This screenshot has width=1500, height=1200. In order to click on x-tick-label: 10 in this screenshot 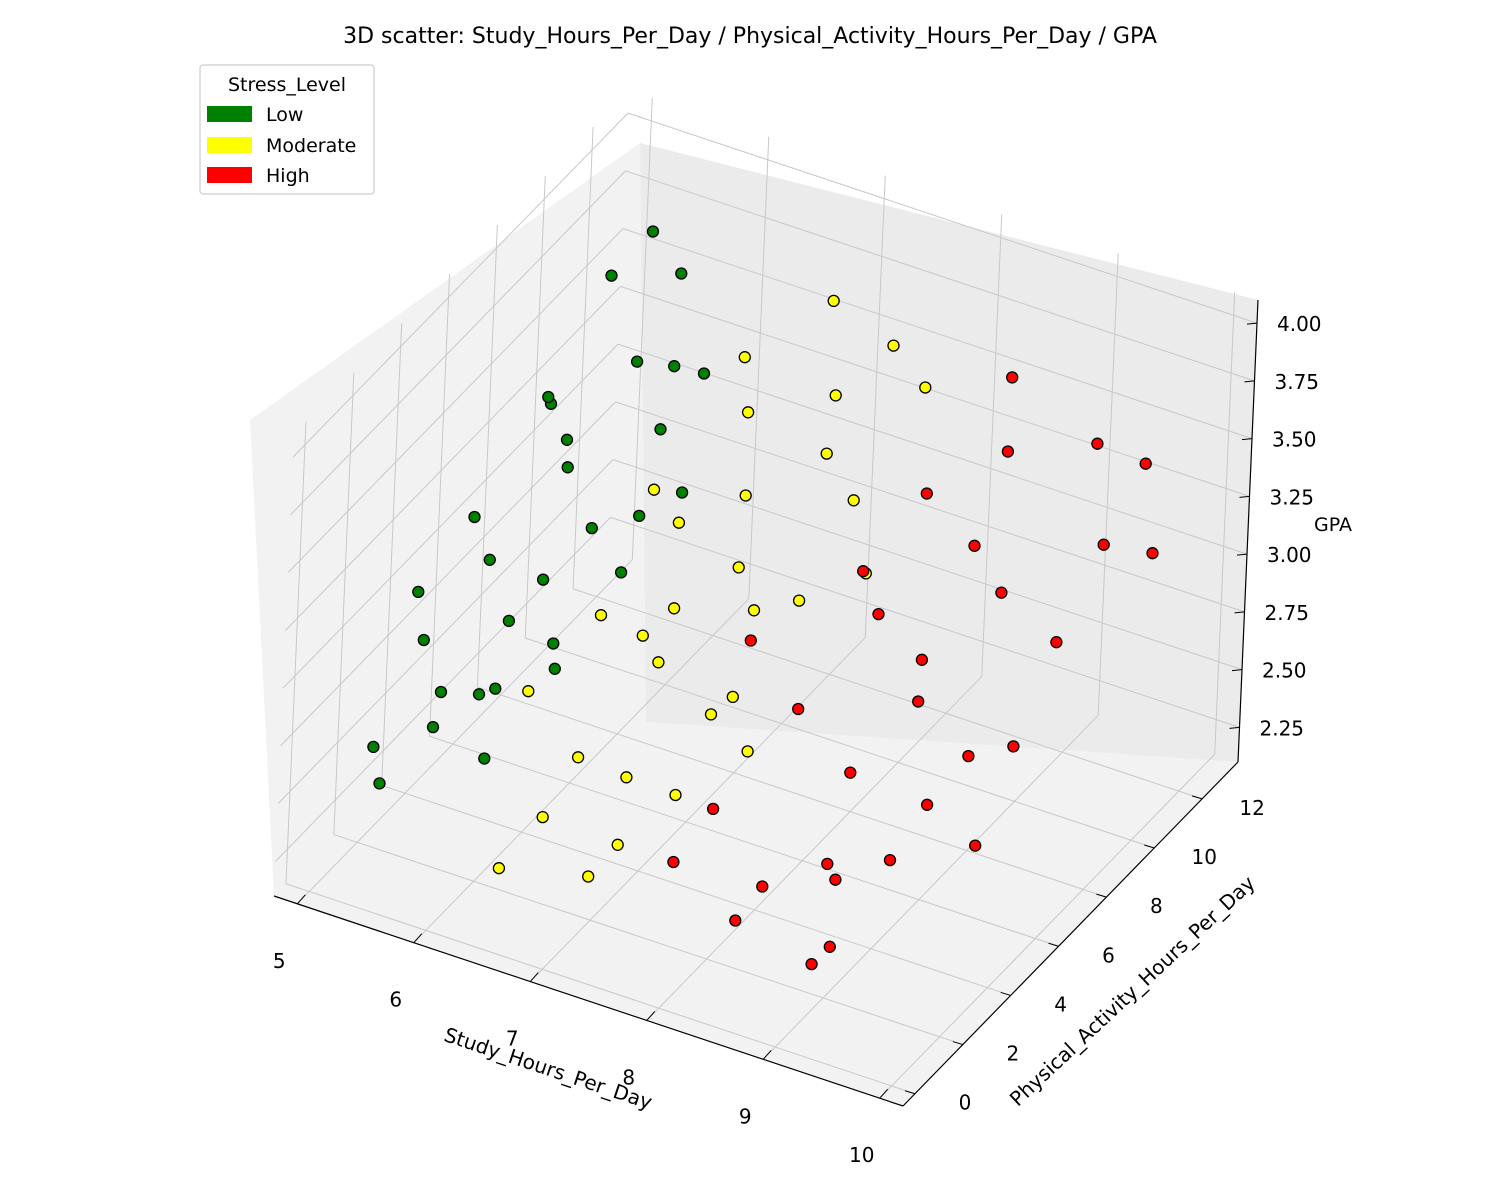, I will do `click(861, 1155)`.